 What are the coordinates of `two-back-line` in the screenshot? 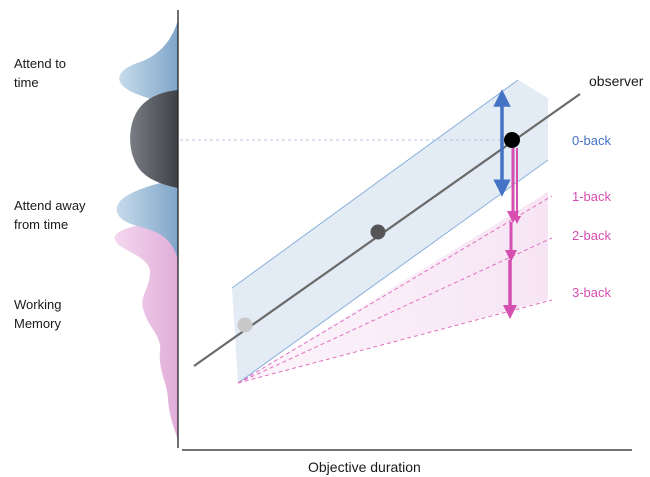 It's located at (395, 310).